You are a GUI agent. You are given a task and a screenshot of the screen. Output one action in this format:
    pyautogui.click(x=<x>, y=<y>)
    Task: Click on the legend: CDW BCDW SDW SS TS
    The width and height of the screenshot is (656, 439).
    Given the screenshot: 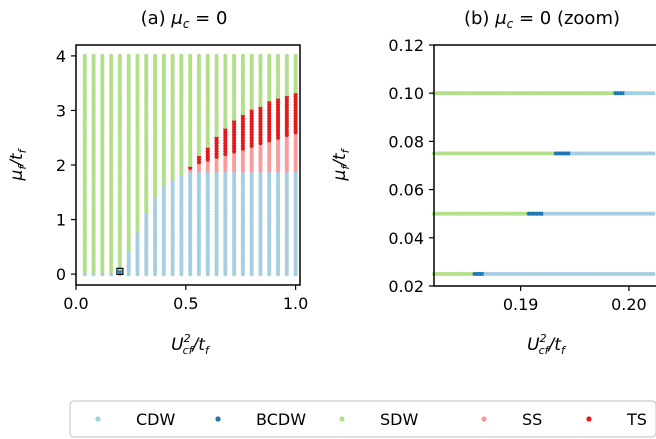 What is the action you would take?
    pyautogui.click(x=362, y=419)
    